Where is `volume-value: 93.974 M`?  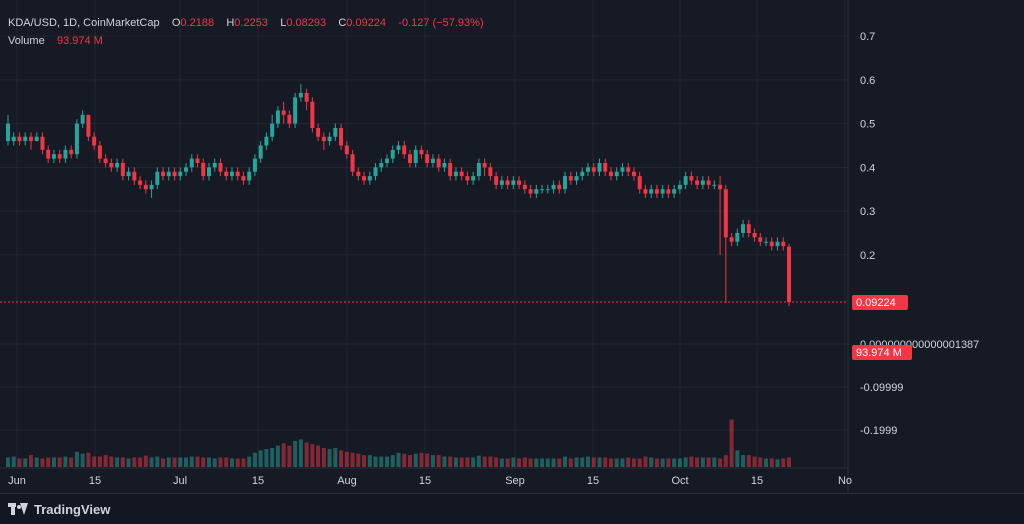 volume-value: 93.974 M is located at coordinates (79, 41).